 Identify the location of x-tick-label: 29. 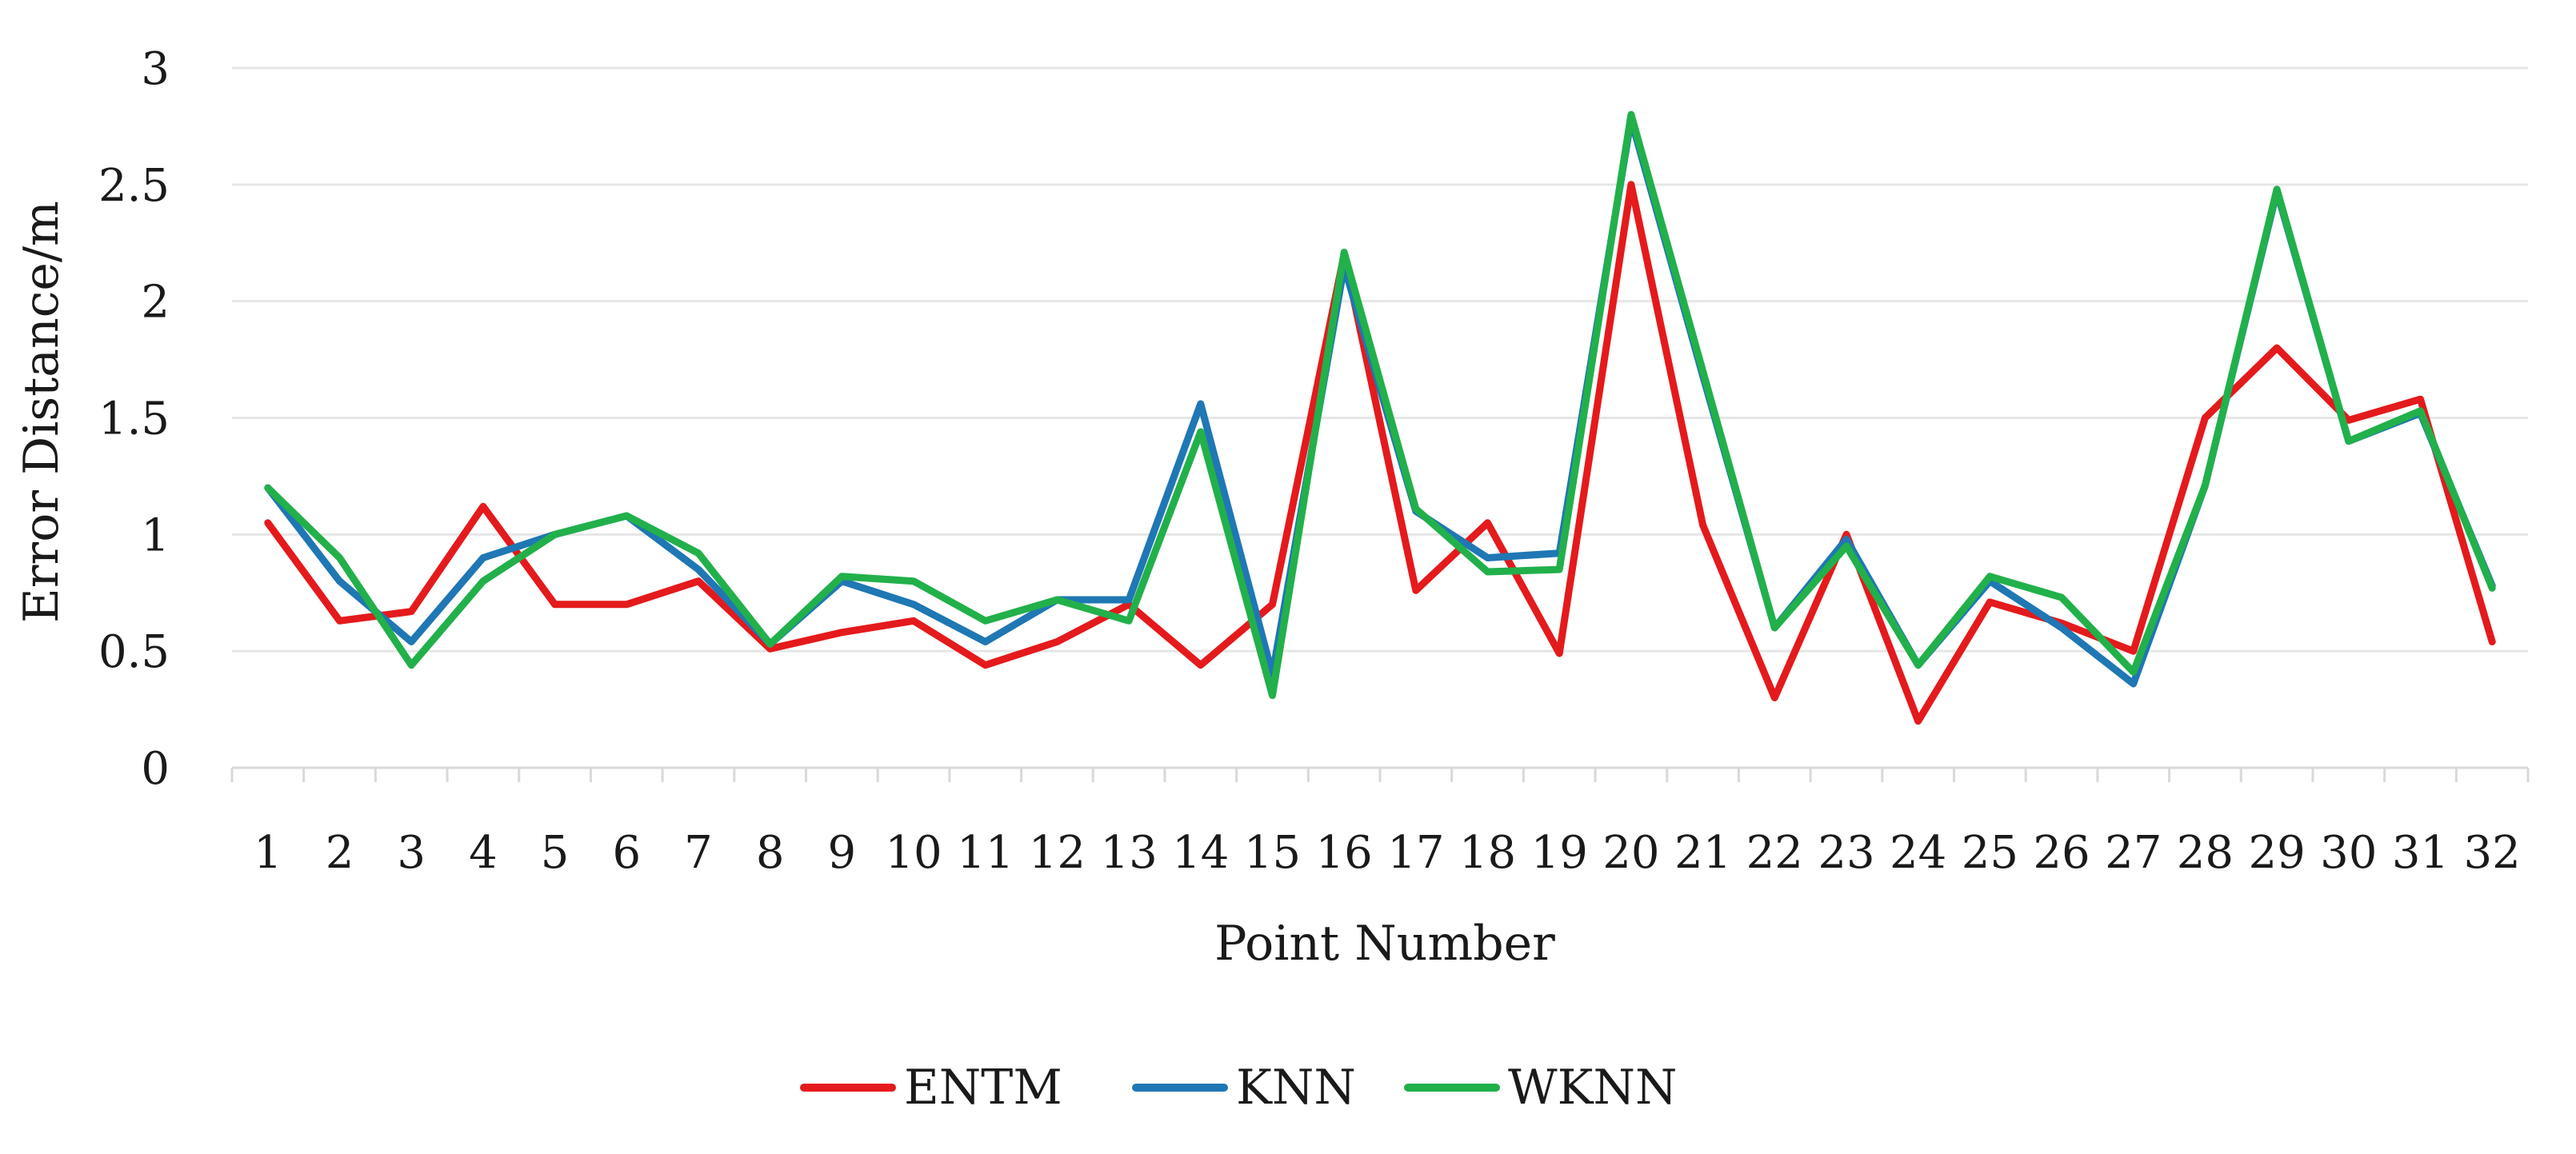
(2276, 853).